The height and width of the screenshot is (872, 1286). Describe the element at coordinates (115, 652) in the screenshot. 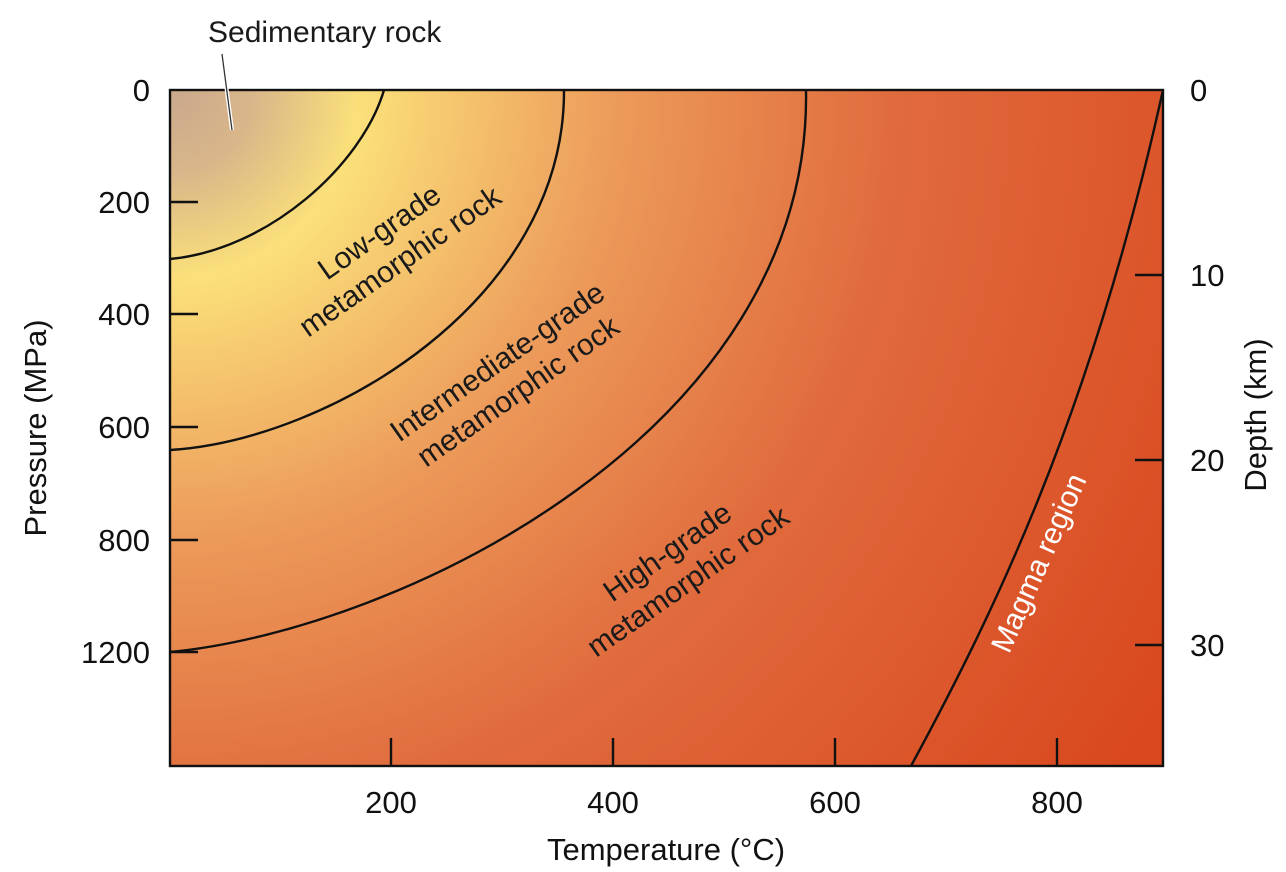

I see `left-tick-label: 1200` at that location.